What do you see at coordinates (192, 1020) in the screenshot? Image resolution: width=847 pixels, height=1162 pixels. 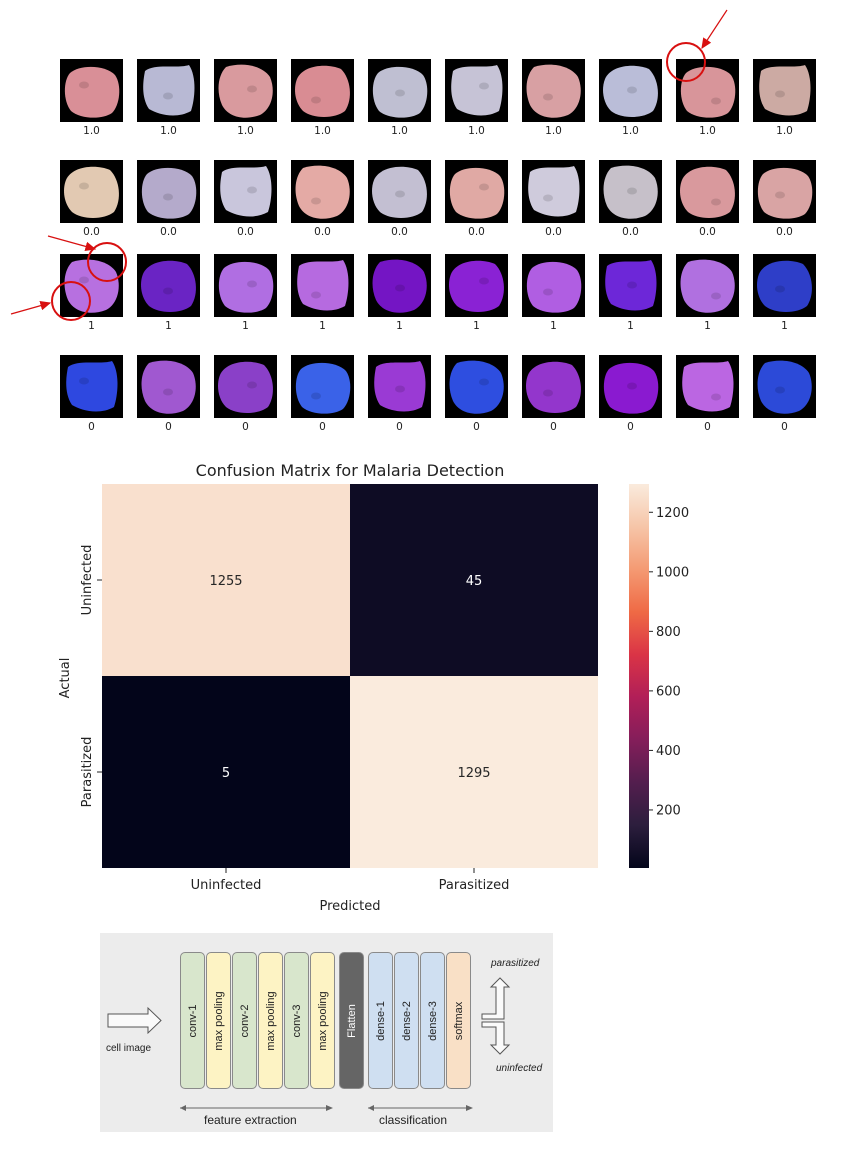 I see `layer-block: conv-1` at bounding box center [192, 1020].